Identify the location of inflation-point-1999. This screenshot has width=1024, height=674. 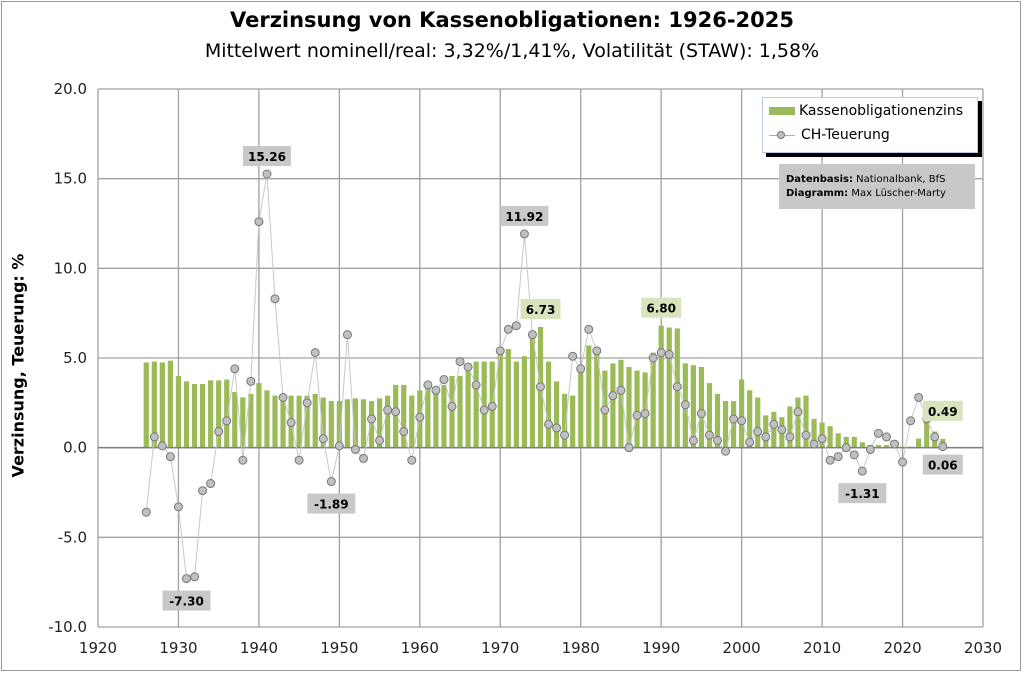
(734, 419).